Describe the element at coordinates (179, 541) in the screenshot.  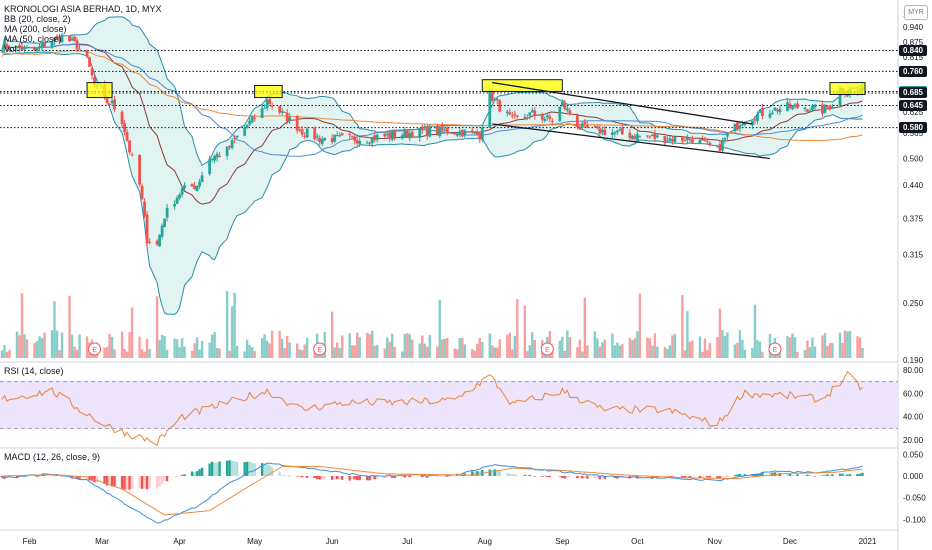
I see `time-tick-label: Apr` at that location.